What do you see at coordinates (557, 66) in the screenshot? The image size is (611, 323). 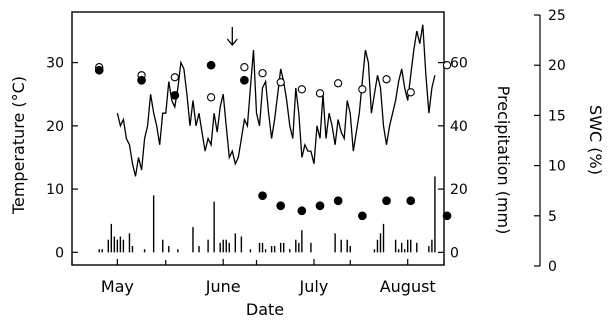 I see `swc-tick-label: 20` at bounding box center [557, 66].